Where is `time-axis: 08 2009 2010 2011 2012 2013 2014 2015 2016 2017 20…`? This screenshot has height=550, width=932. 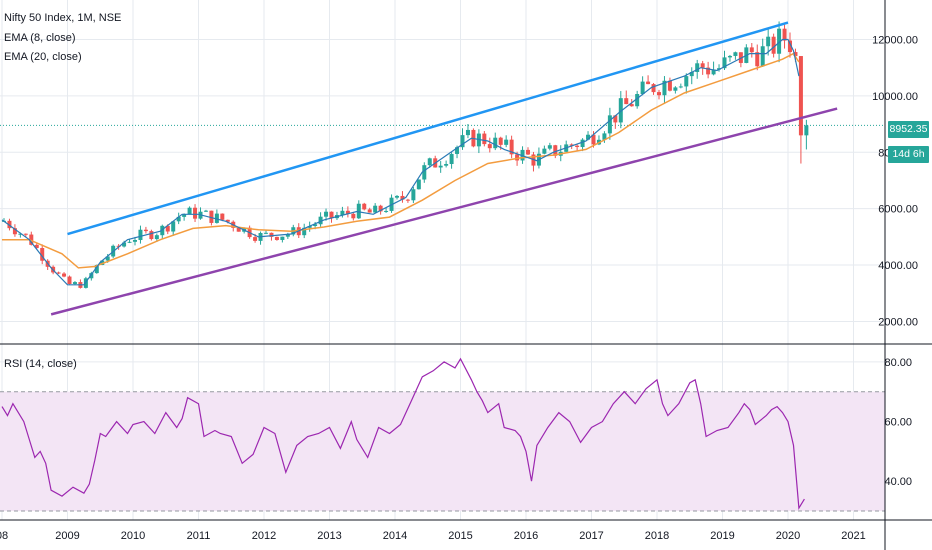 time-axis: 08 2009 2010 2011 2012 2013 2014 2015 2016 2017 20… is located at coordinates (433, 536).